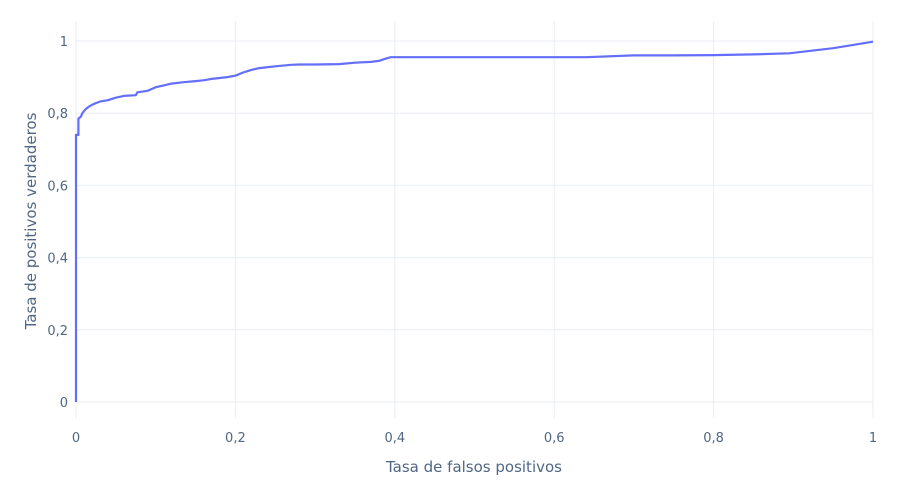 This screenshot has height=493, width=905. What do you see at coordinates (57, 186) in the screenshot?
I see `y-tick-label: 0,6` at bounding box center [57, 186].